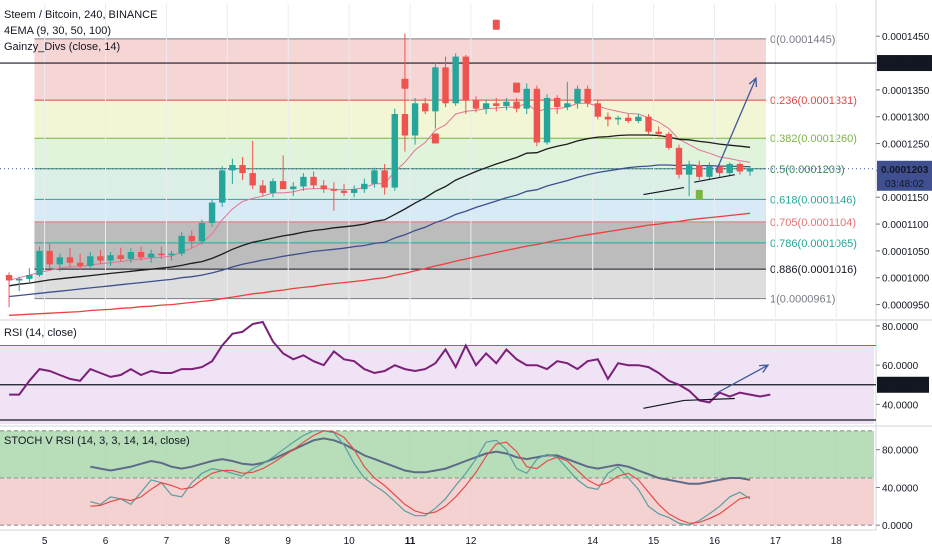 The height and width of the screenshot is (555, 932). I want to click on fib-level-label: 0.382(0.0001260), so click(813, 139).